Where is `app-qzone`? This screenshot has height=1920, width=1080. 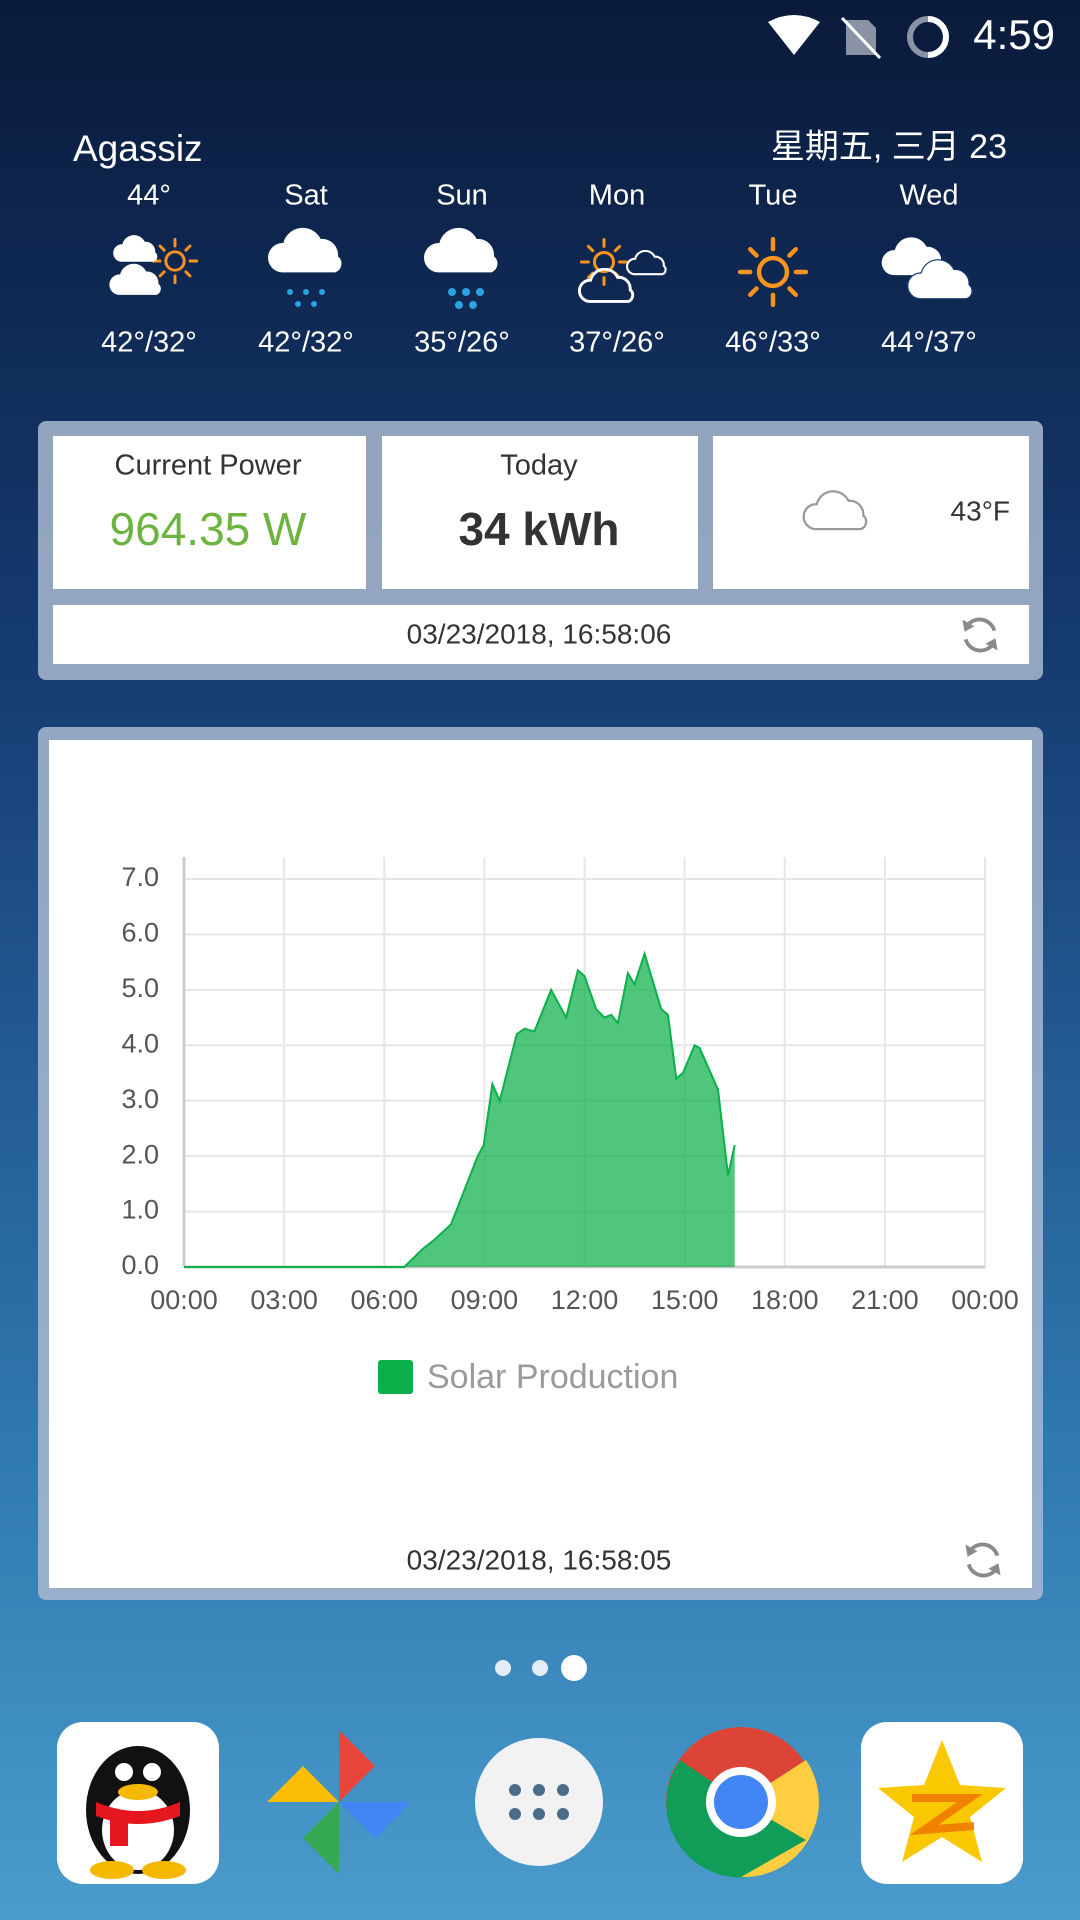
app-qzone is located at coordinates (942, 1803).